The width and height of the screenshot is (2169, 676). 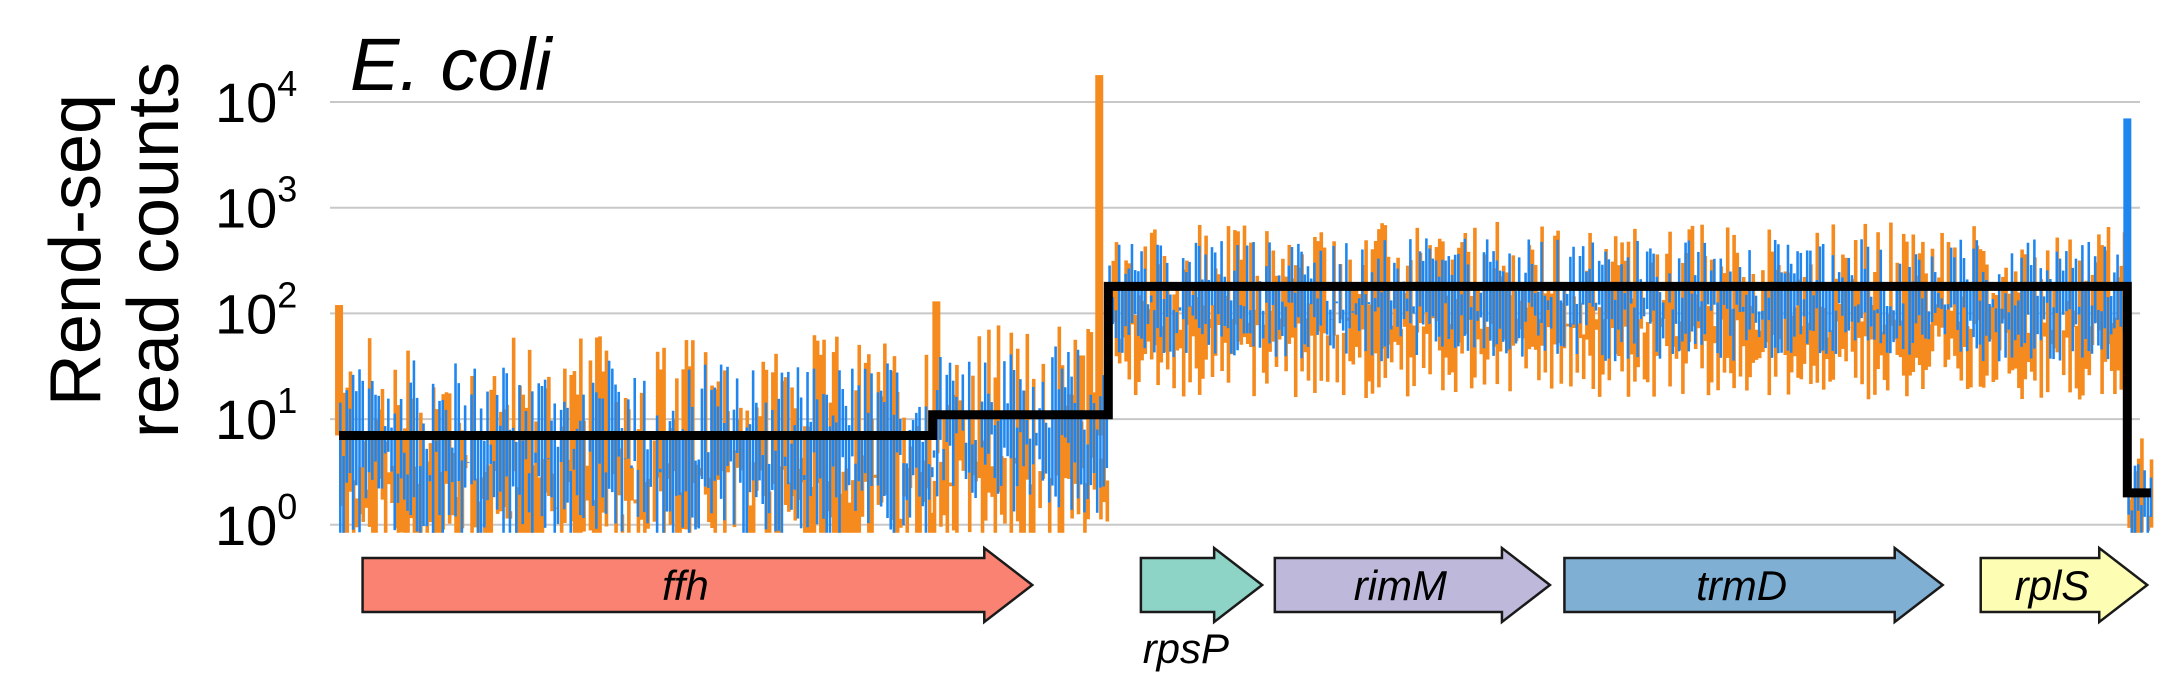 What do you see at coordinates (2052, 585) in the screenshot?
I see `gene-label-rplS: rplS` at bounding box center [2052, 585].